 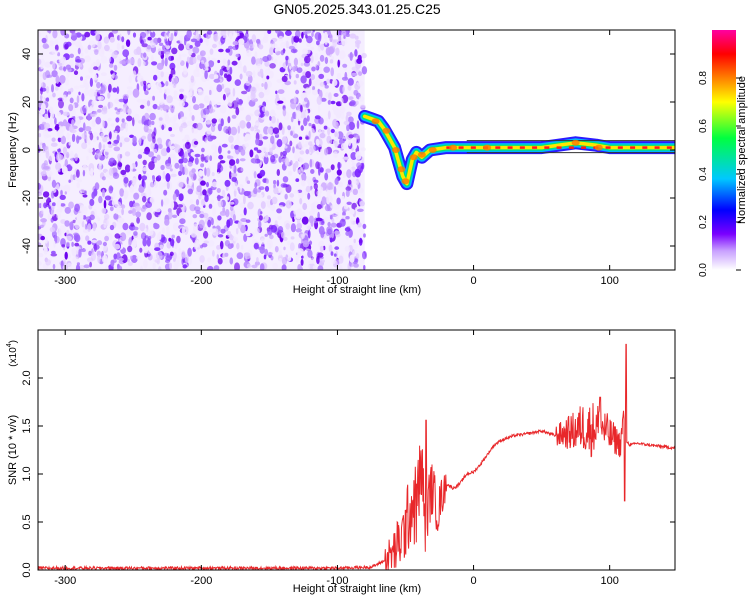 I want to click on y-tick-label: 0.5, so click(x=27, y=521).